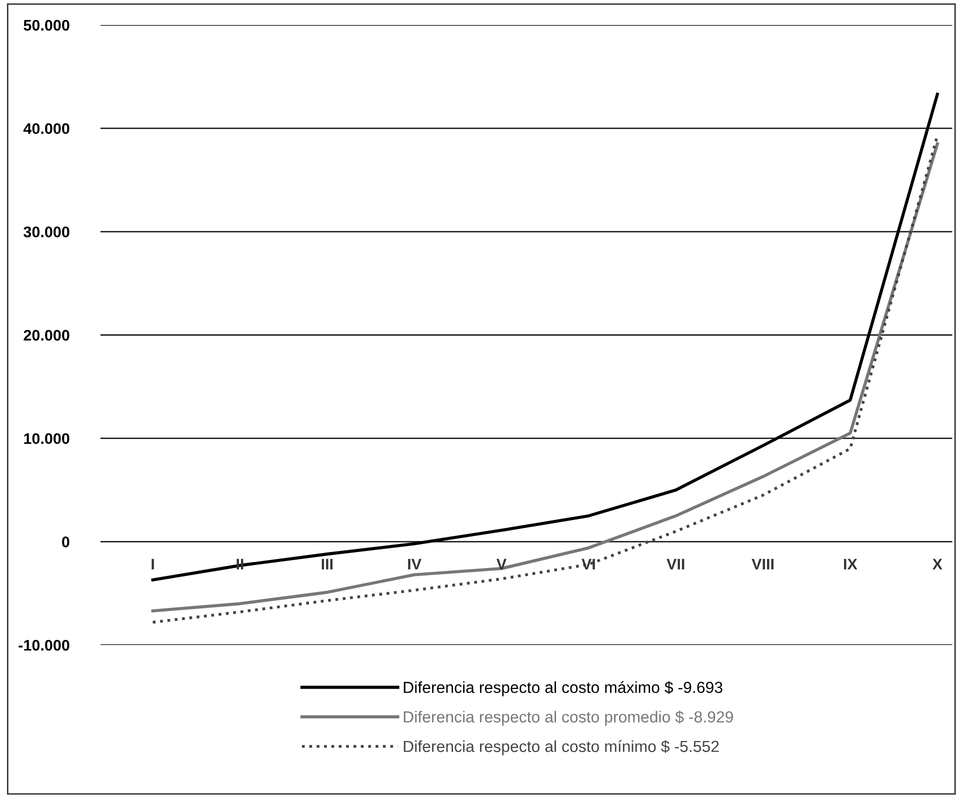 This screenshot has height=802, width=957. What do you see at coordinates (568, 718) in the screenshot?
I see `text: Diferencia respecto al costo promedio $ -8.929` at bounding box center [568, 718].